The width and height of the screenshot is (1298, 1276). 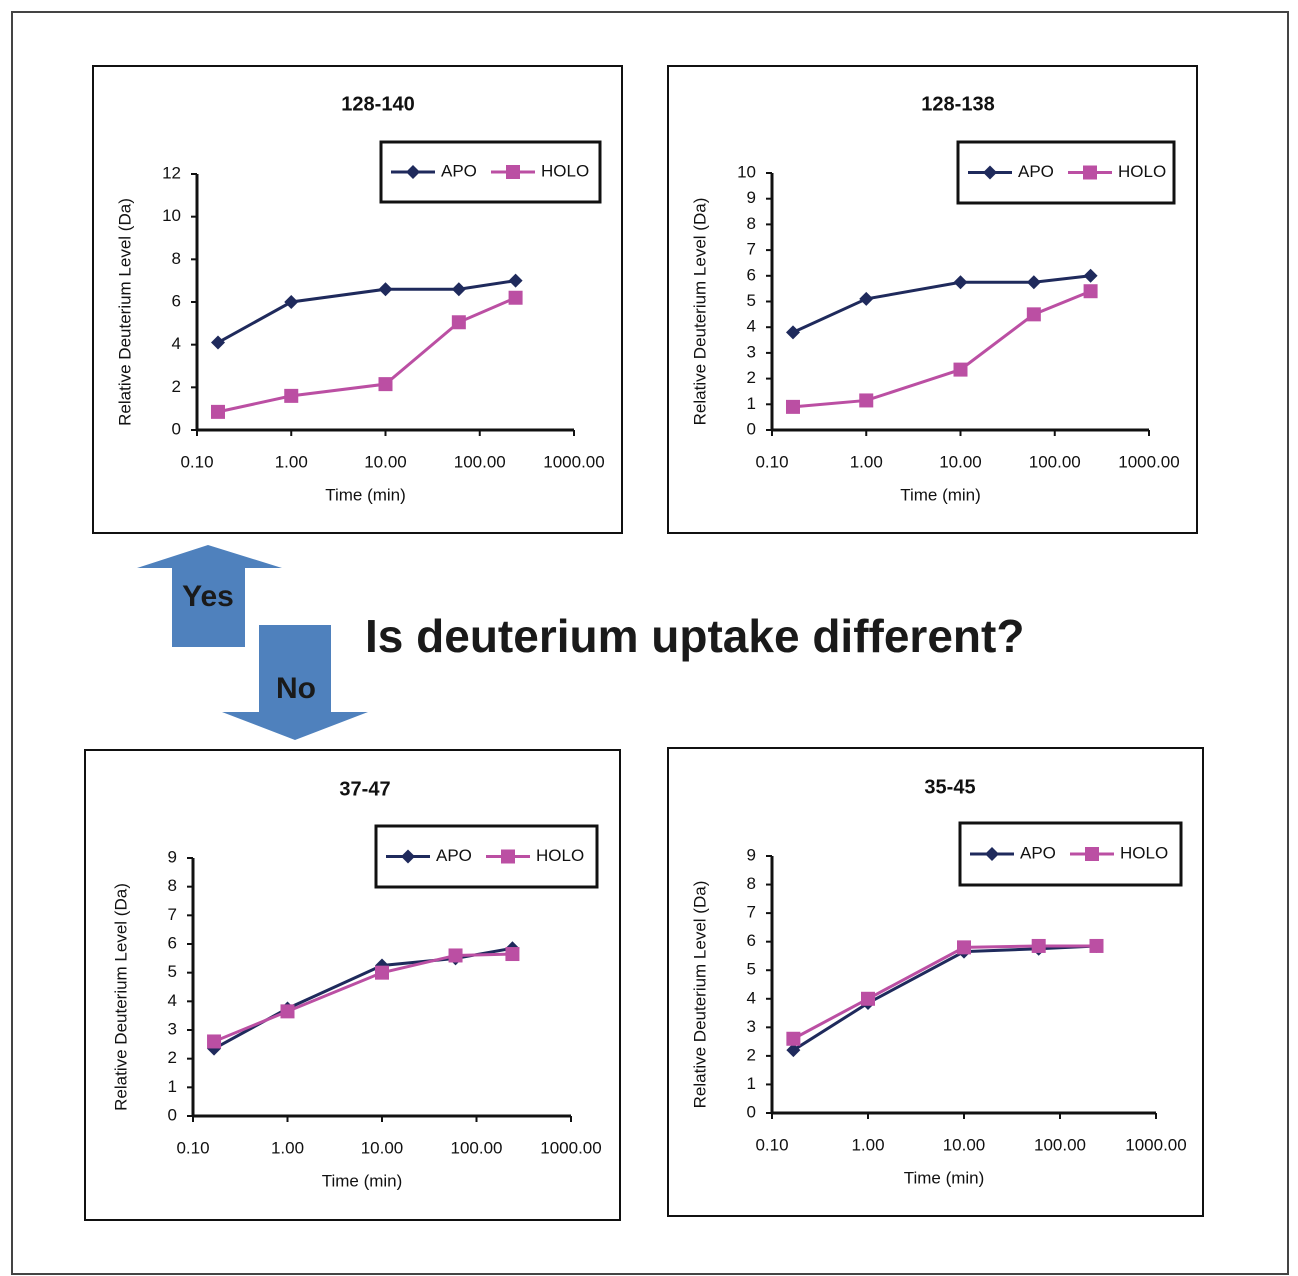 I want to click on yes-arrow, so click(x=209, y=596).